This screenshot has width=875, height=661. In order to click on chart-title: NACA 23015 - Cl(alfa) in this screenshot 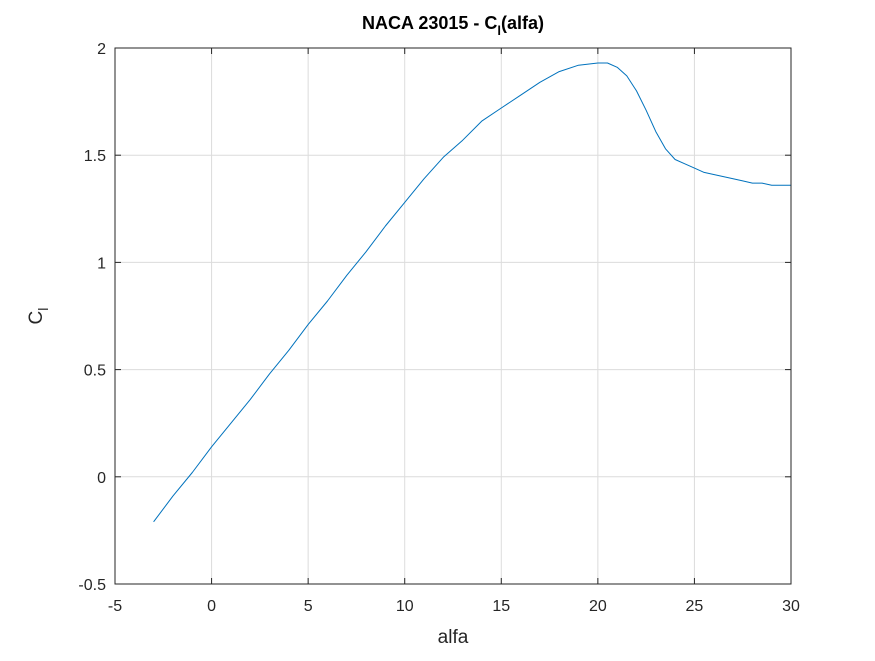, I will do `click(453, 25)`.